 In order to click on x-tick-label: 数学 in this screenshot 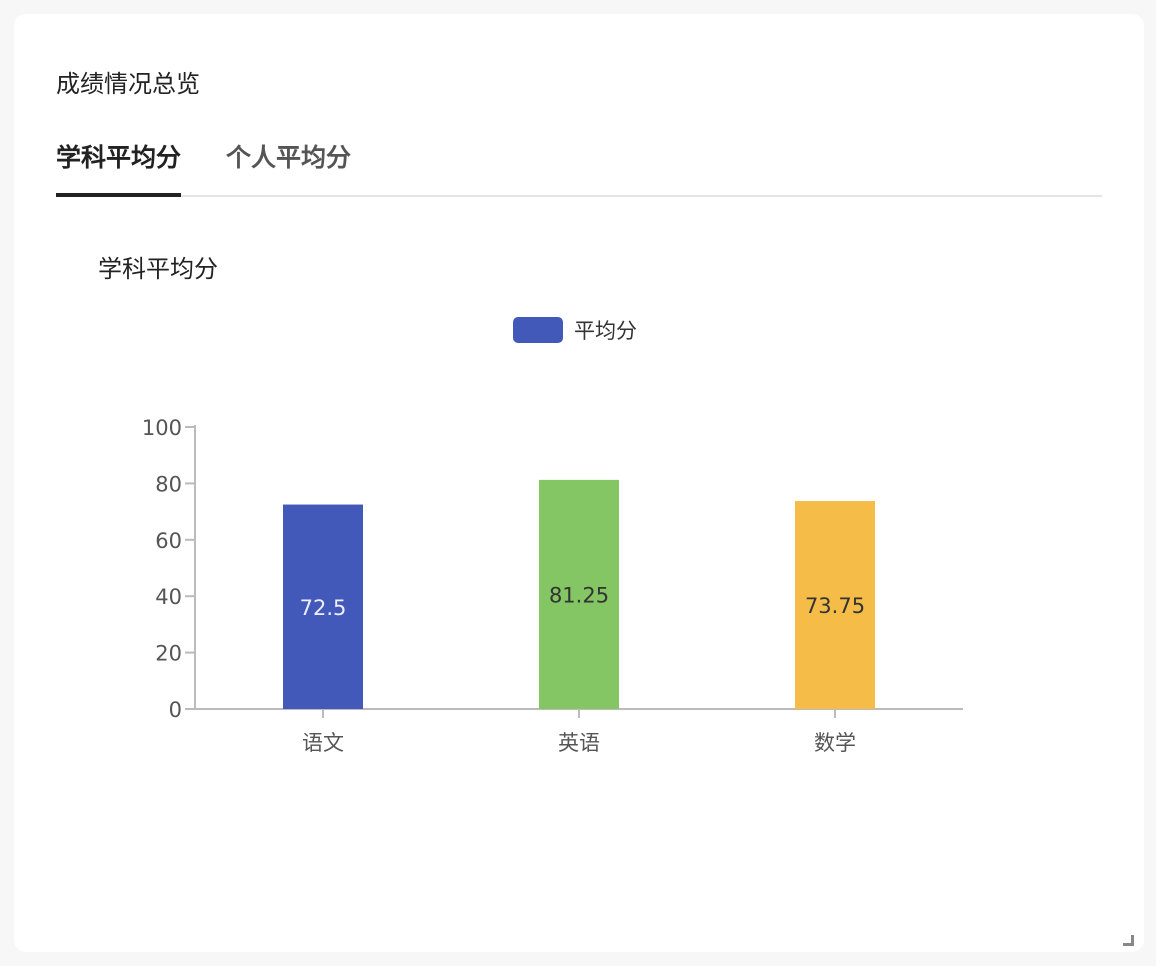, I will do `click(835, 743)`.